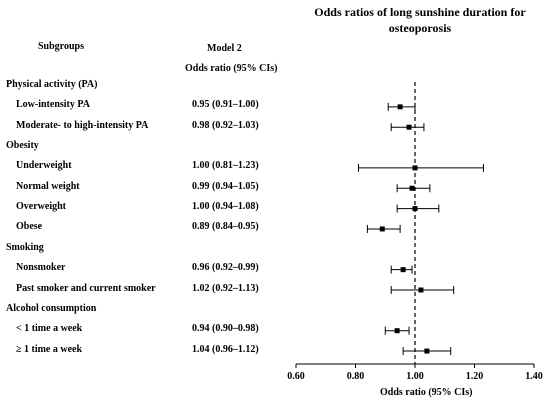 This screenshot has height=406, width=550. What do you see at coordinates (82, 125) in the screenshot?
I see `subgroup-label: Moderate- to high-intensity PA` at bounding box center [82, 125].